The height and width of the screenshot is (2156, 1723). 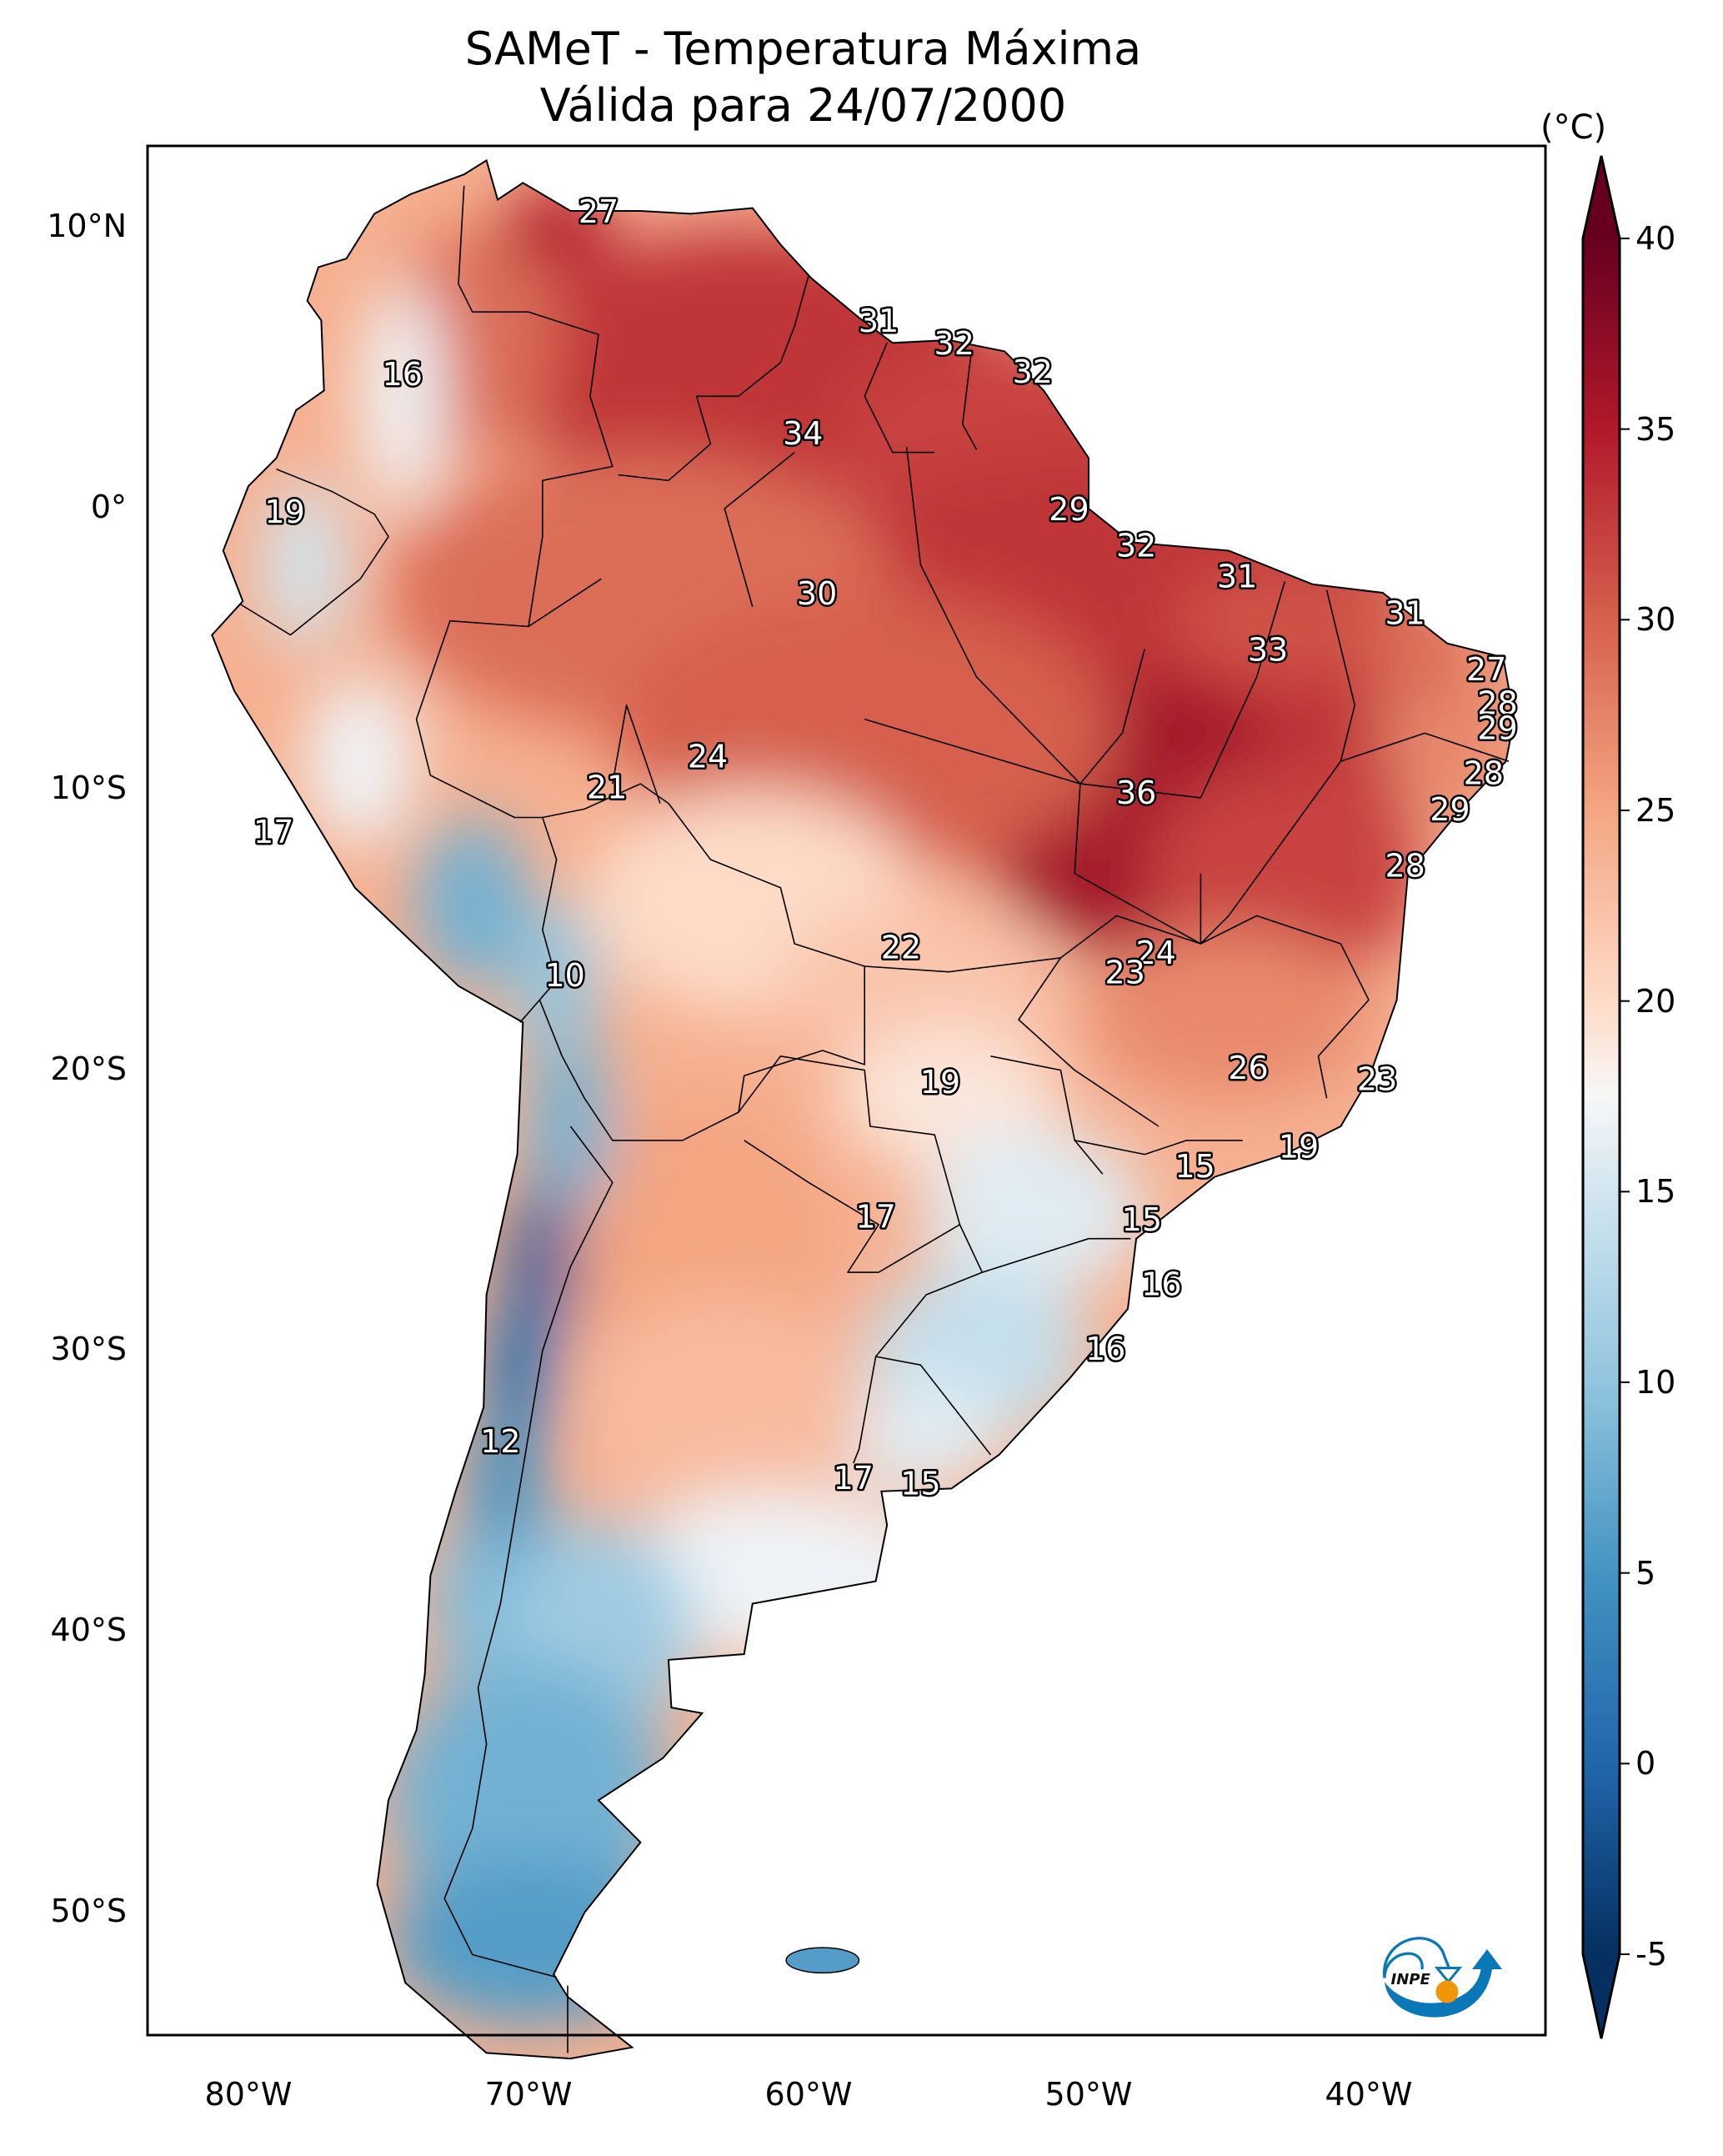 I want to click on lat-tick-label: 10°S, so click(x=89, y=787).